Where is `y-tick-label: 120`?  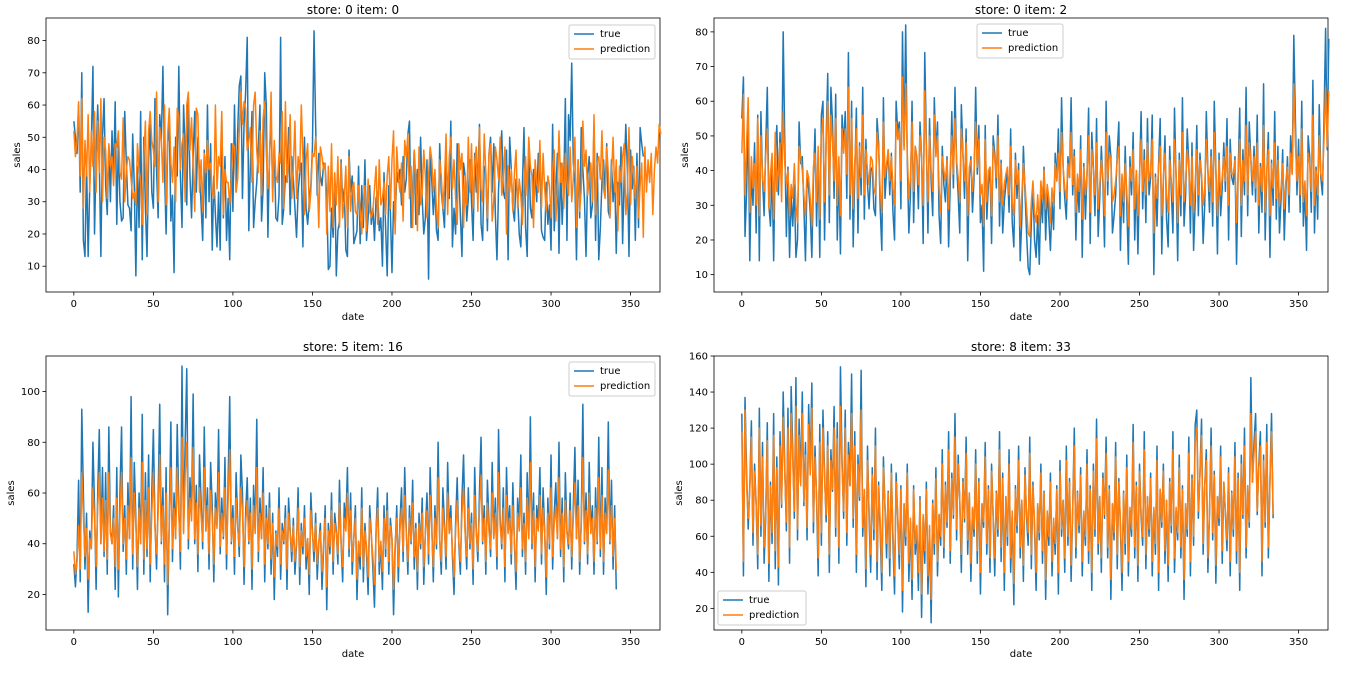
y-tick-label: 120 is located at coordinates (698, 429).